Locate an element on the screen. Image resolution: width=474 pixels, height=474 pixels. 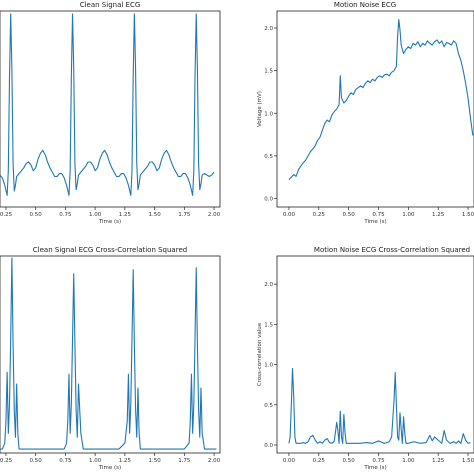
motion-noise-ecg-series-line is located at coordinates (381, 99).